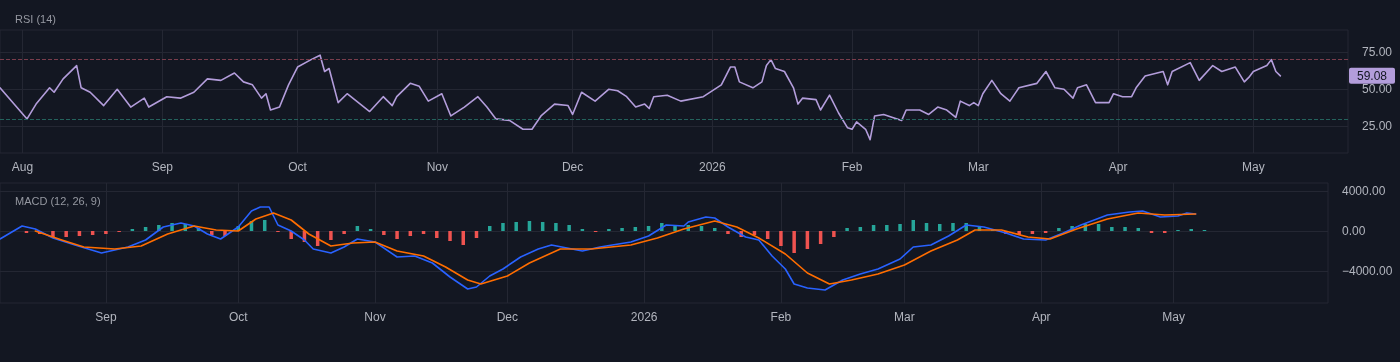  I want to click on y-tick-label: 50.00, so click(1377, 89).